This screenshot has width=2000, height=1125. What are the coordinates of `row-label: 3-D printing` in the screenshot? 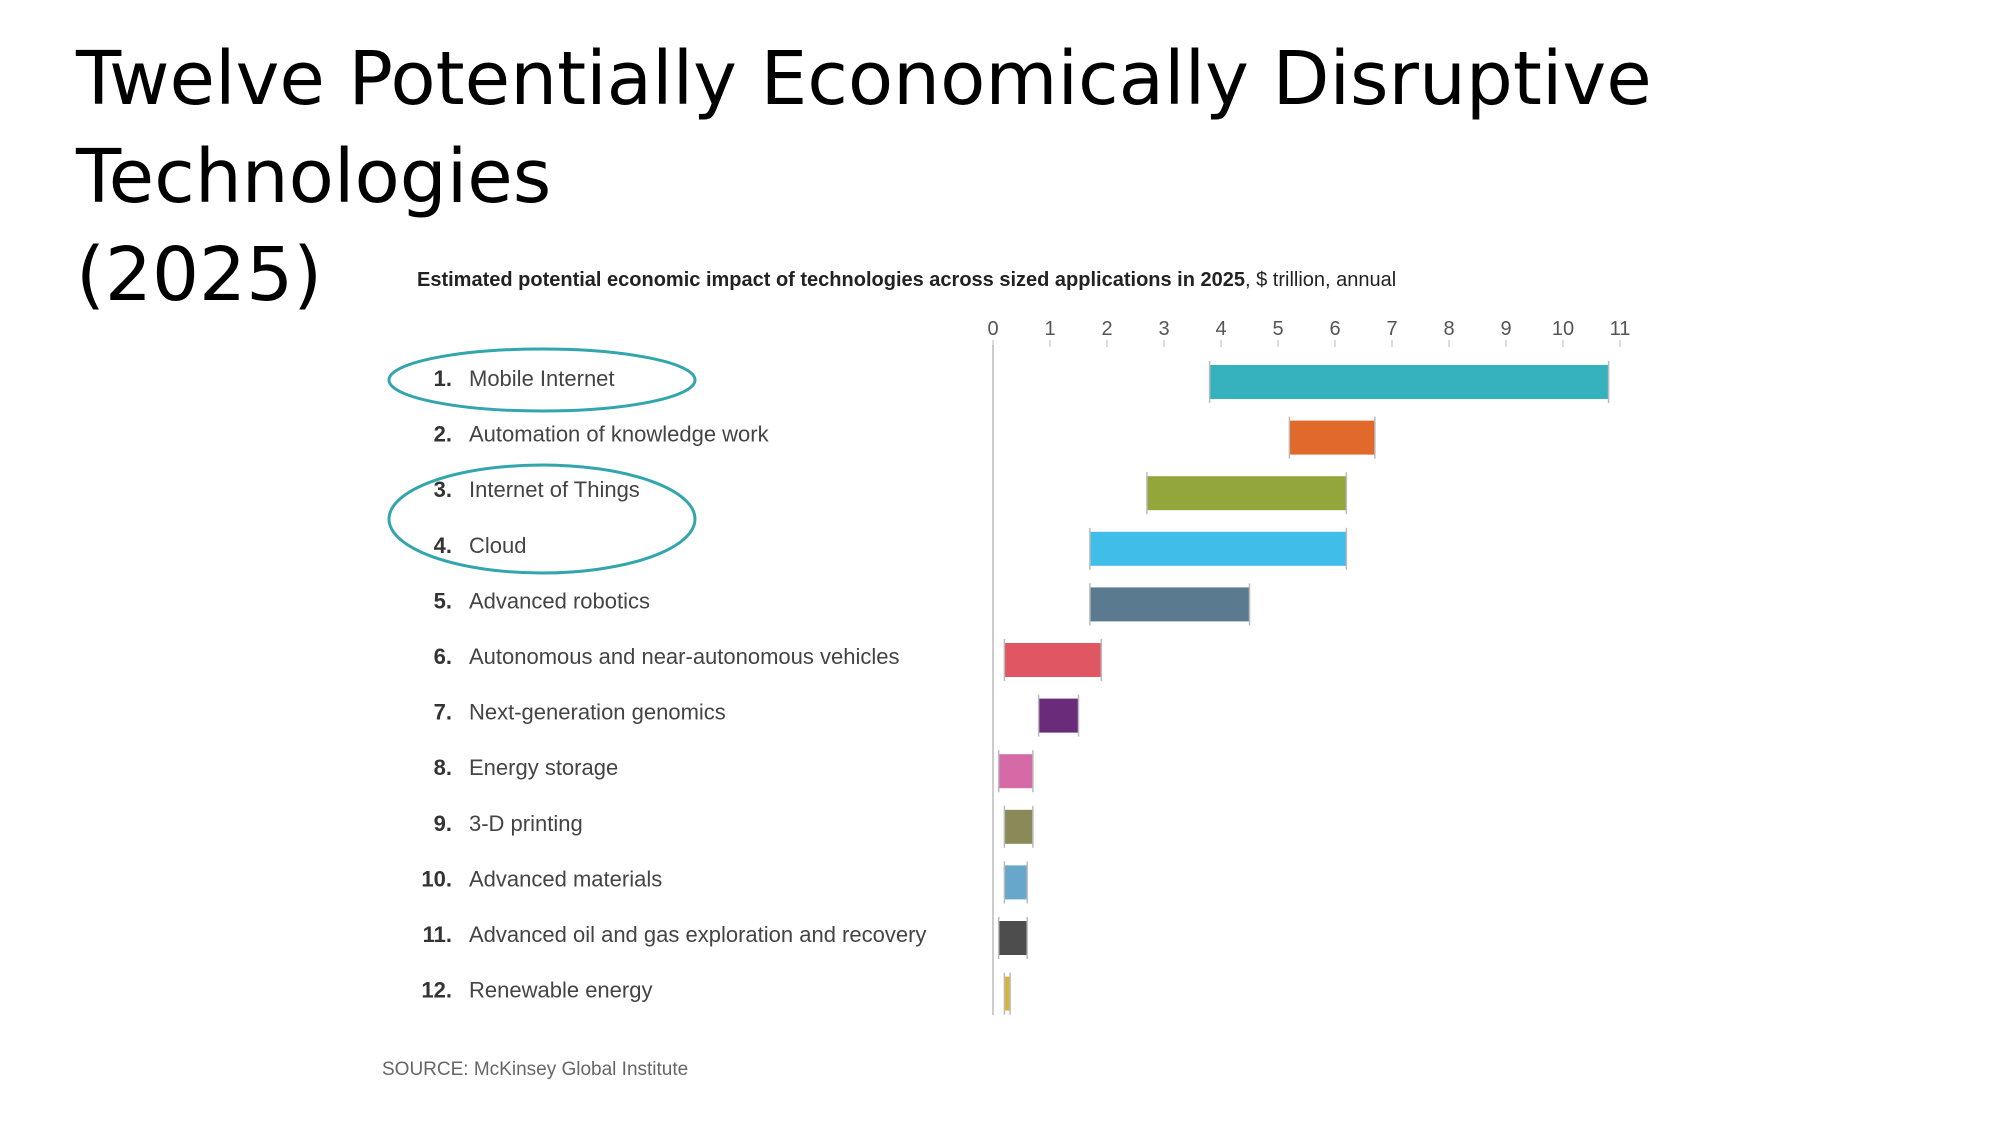 It's located at (526, 823).